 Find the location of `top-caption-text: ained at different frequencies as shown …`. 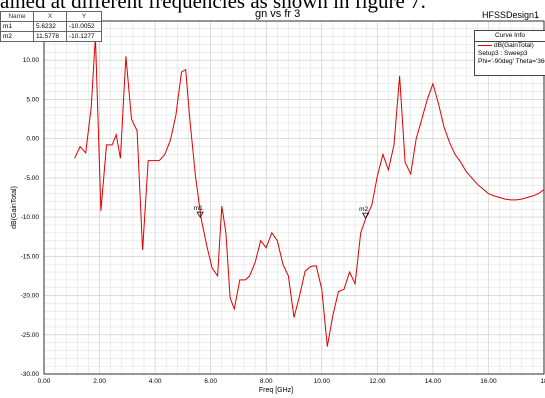

top-caption-text: ained at different frequencies as shown … is located at coordinates (213, 6).